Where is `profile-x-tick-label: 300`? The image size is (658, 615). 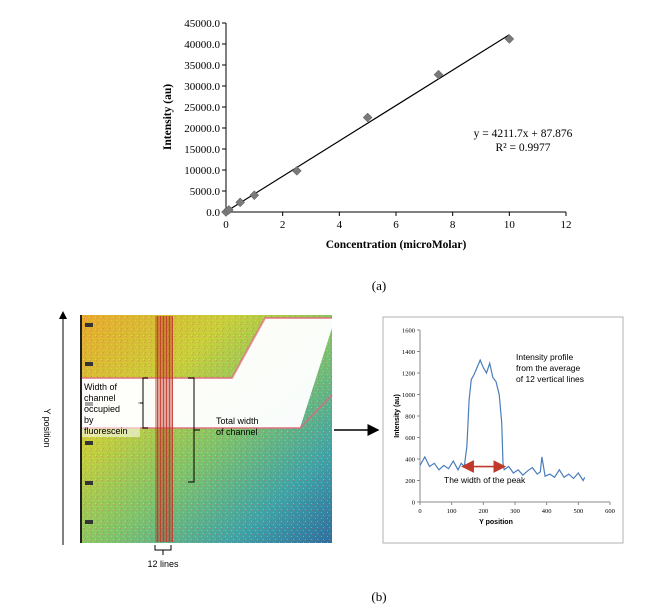
profile-x-tick-label: 300 is located at coordinates (515, 511).